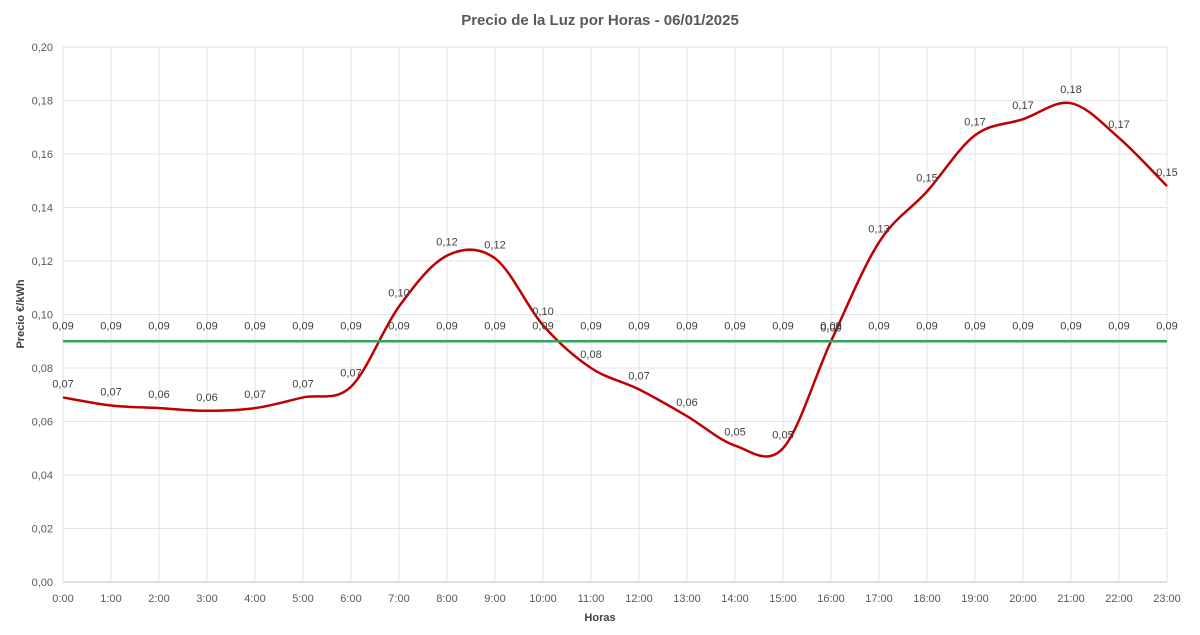 The image size is (1200, 635). What do you see at coordinates (42, 530) in the screenshot?
I see `y-tick-label: 0,02` at bounding box center [42, 530].